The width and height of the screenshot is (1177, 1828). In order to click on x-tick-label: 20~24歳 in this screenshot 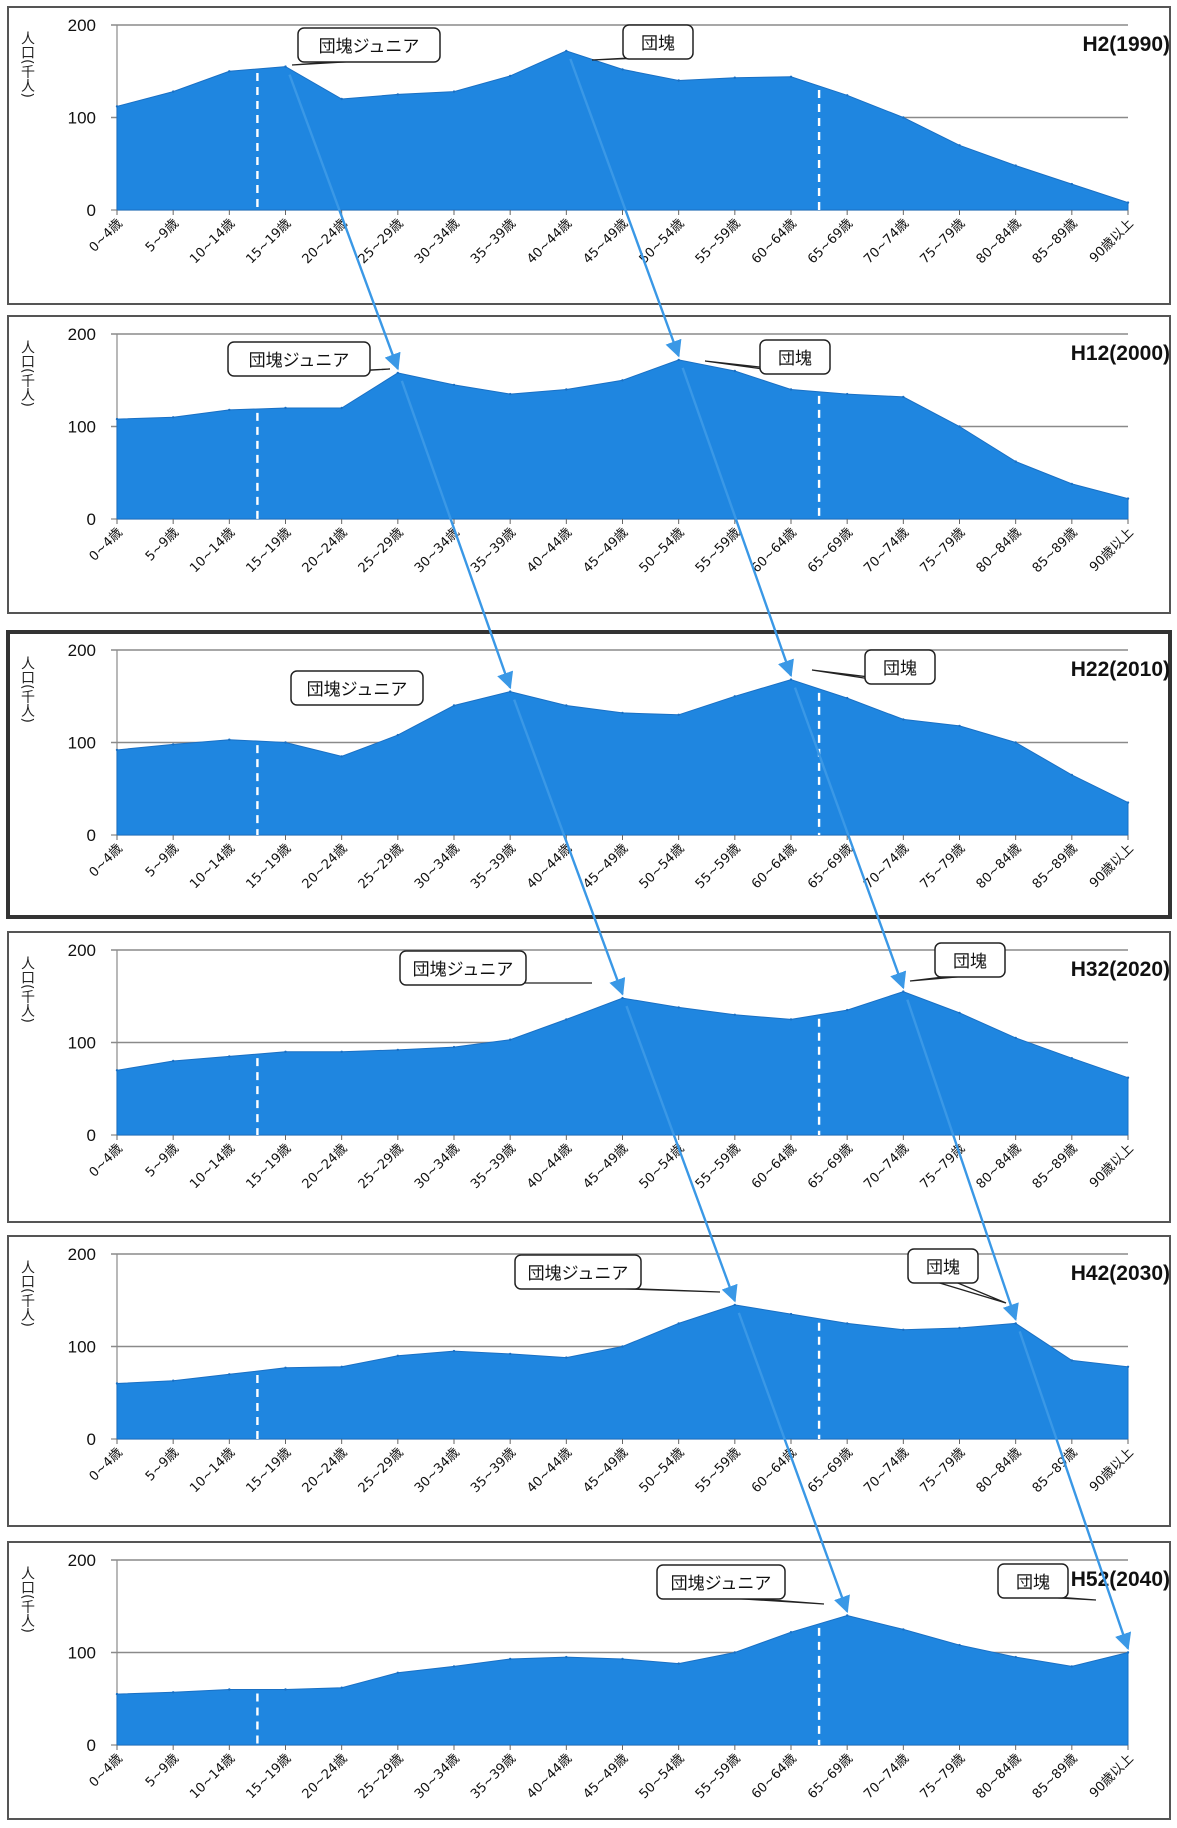, I will do `click(325, 1776)`.